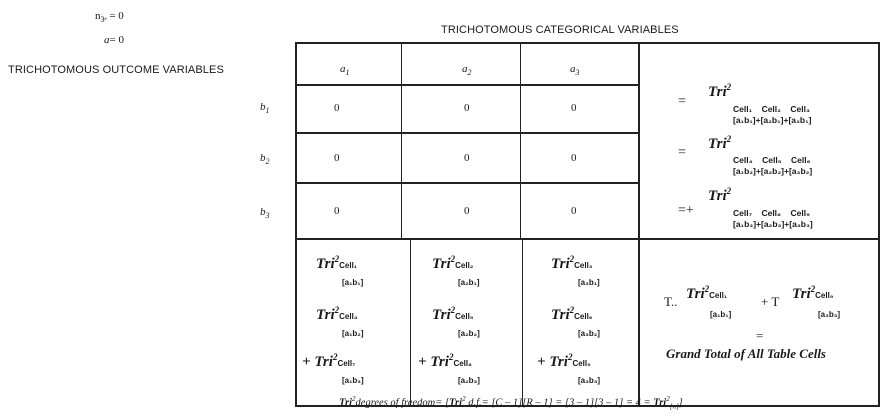 The width and height of the screenshot is (895, 417). What do you see at coordinates (746, 353) in the screenshot?
I see `grand-total-label: Grand Total of All Table Cells` at bounding box center [746, 353].